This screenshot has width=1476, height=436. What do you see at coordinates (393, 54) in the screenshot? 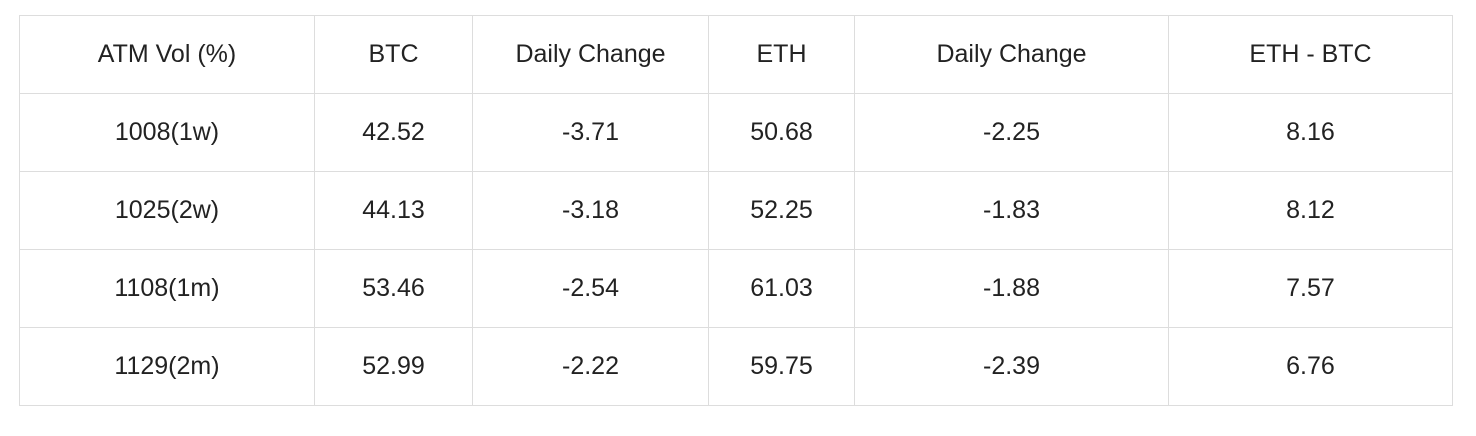
I see `header-btc: BTC` at bounding box center [393, 54].